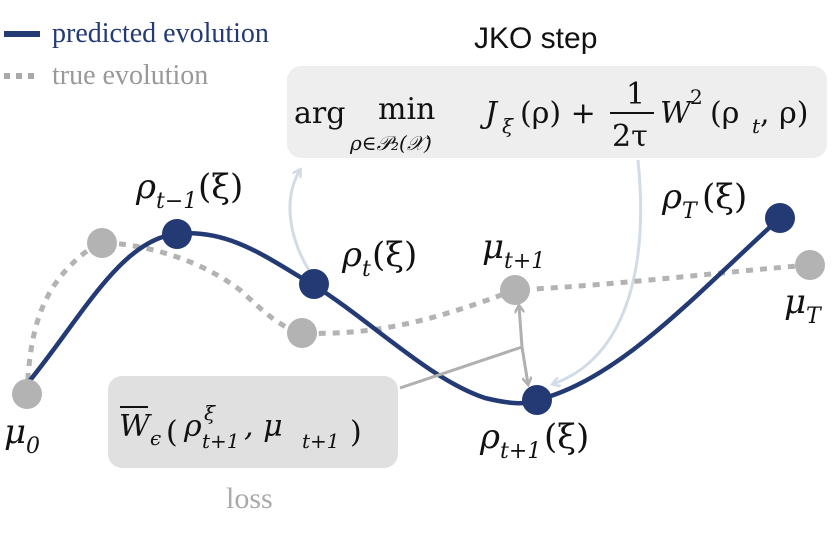  Describe the element at coordinates (263, 426) in the screenshot. I see `loss-comma-mu: , μ` at that location.